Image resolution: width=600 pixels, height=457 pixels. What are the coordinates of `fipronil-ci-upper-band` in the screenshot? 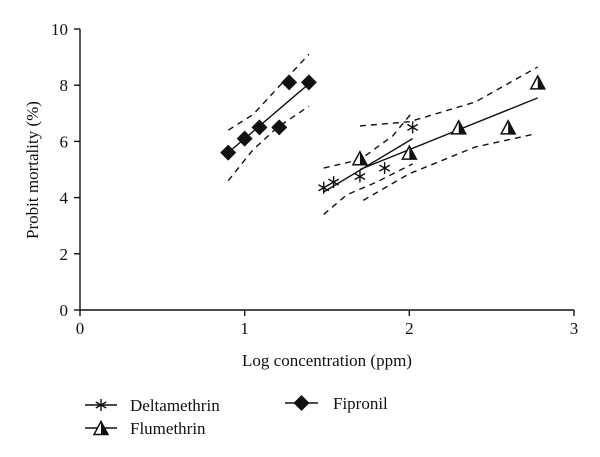 It's located at (268, 92).